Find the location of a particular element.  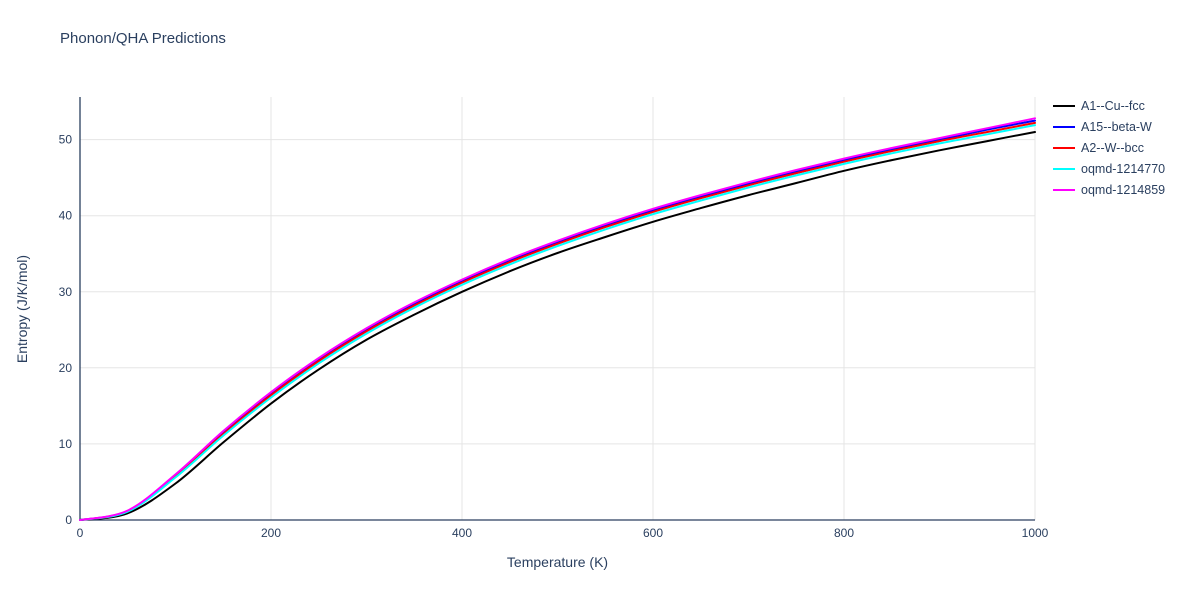

legend-item-A2--W--bcc: A2--W--bcc is located at coordinates (1109, 148).